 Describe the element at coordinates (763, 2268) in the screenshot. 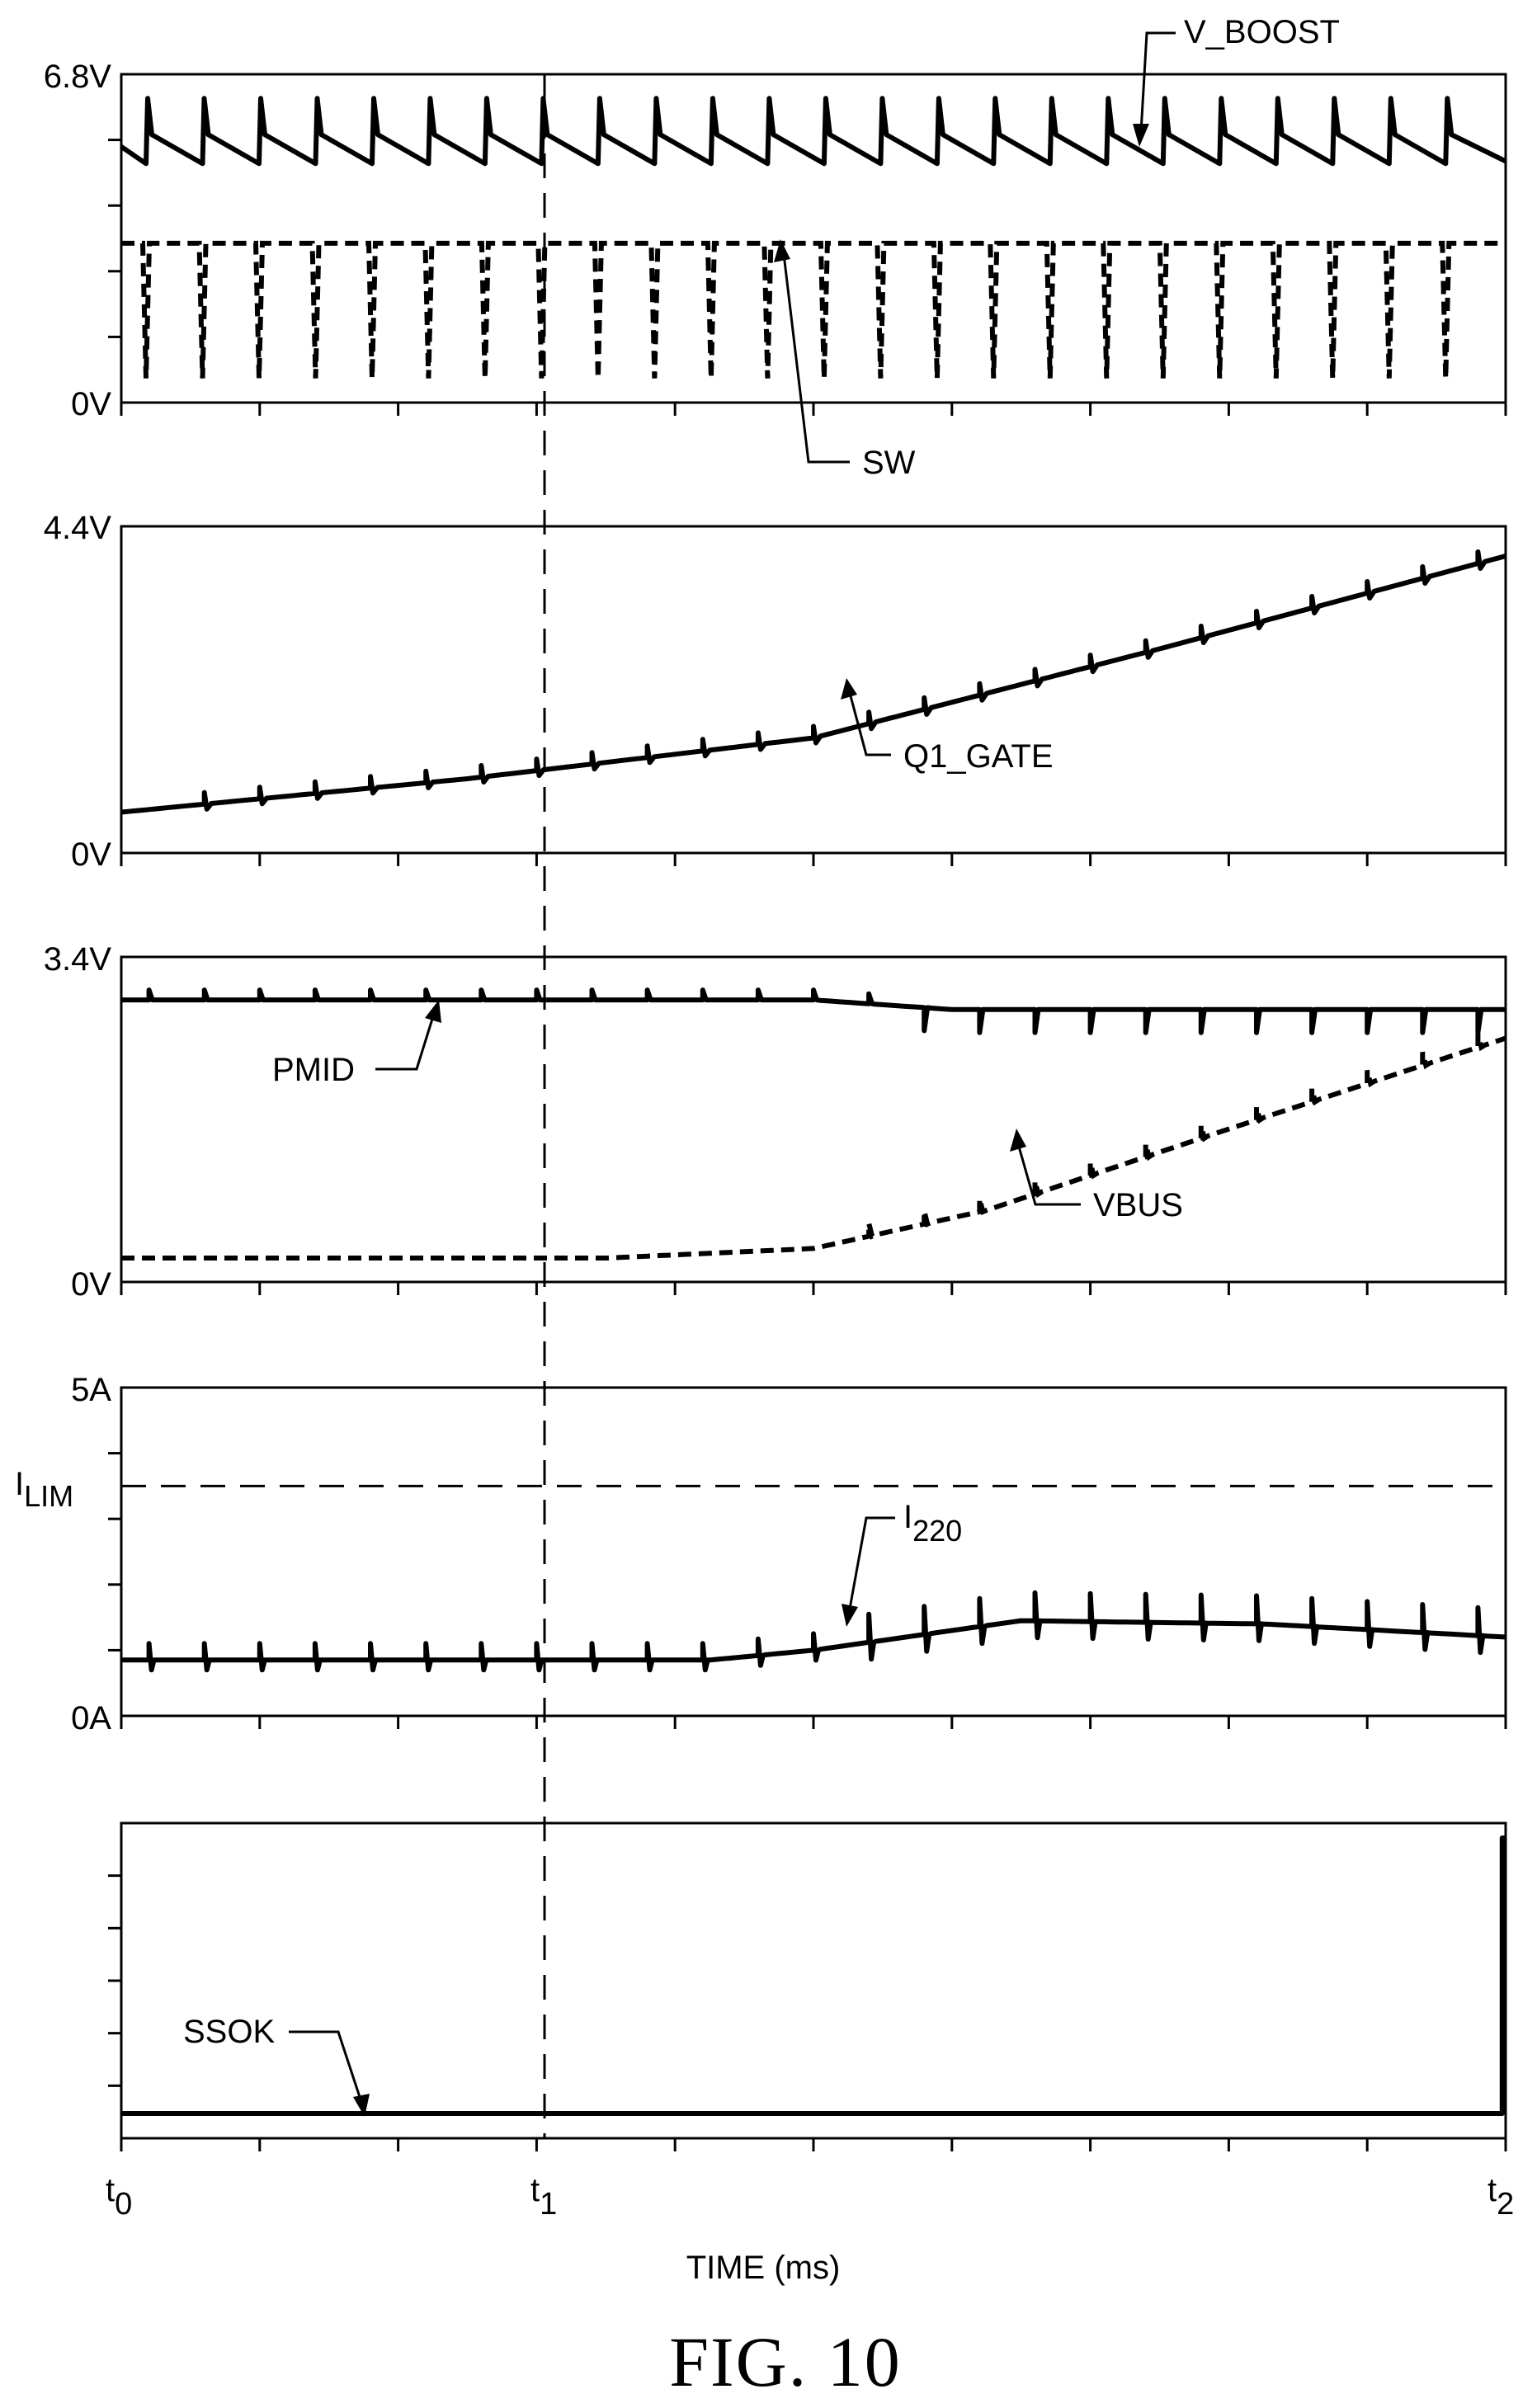

I see `x-axis-label: TIME (ms)` at that location.